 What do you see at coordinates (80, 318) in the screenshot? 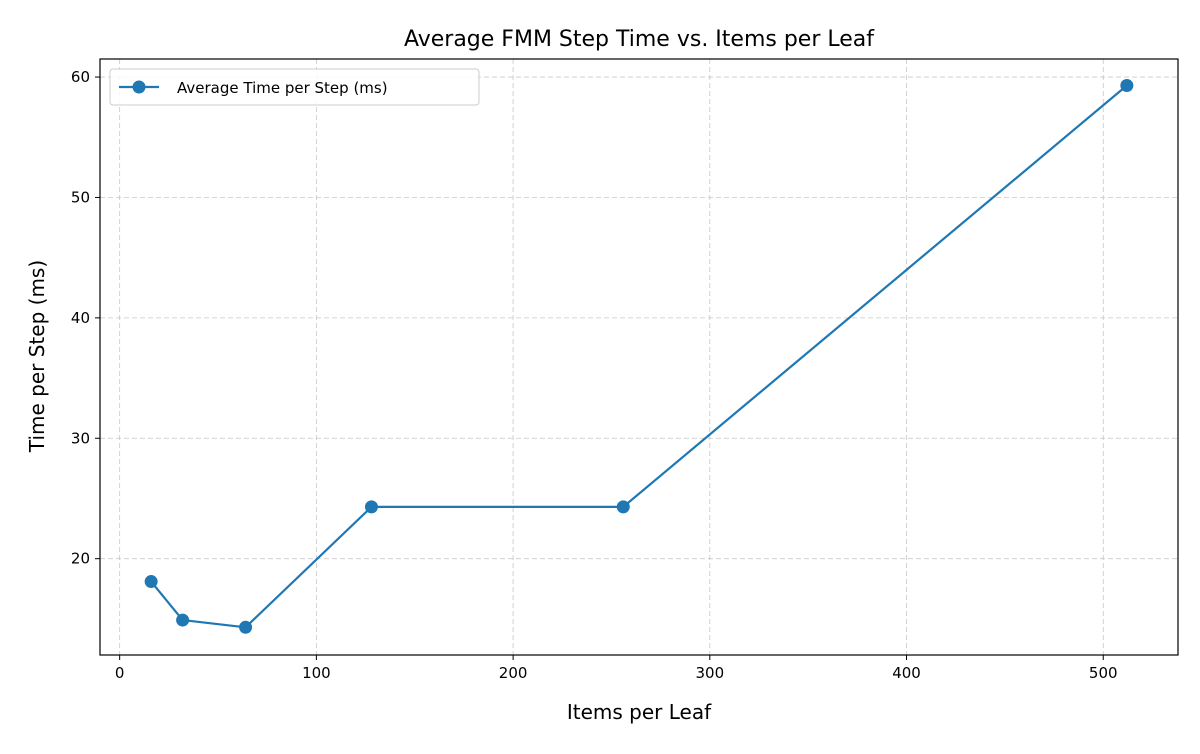
I see `y-tick-label: 40` at bounding box center [80, 318].